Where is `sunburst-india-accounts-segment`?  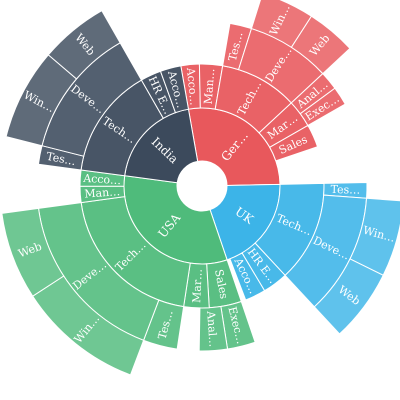
sunburst-india-accounts-segment is located at coordinates (174, 89).